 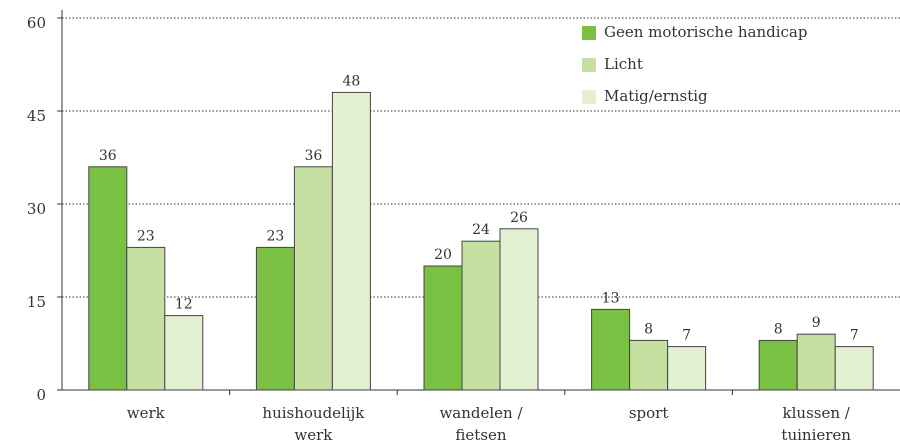 What do you see at coordinates (519, 218) in the screenshot?
I see `value-label: 26` at bounding box center [519, 218].